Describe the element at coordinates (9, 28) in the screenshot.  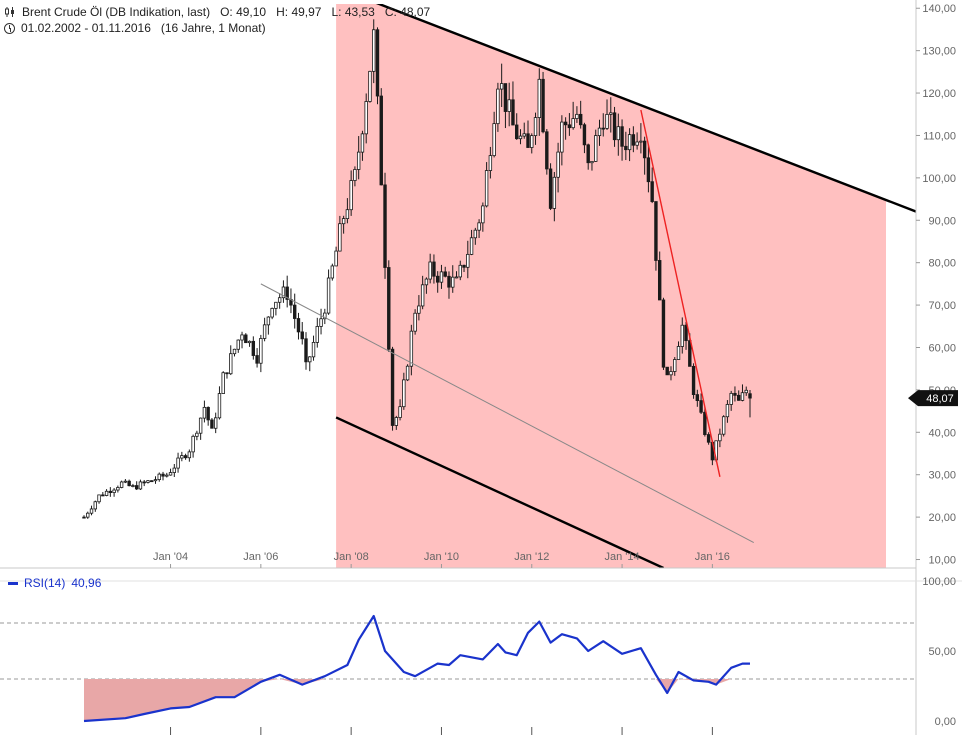
I see `clock-icon` at that location.